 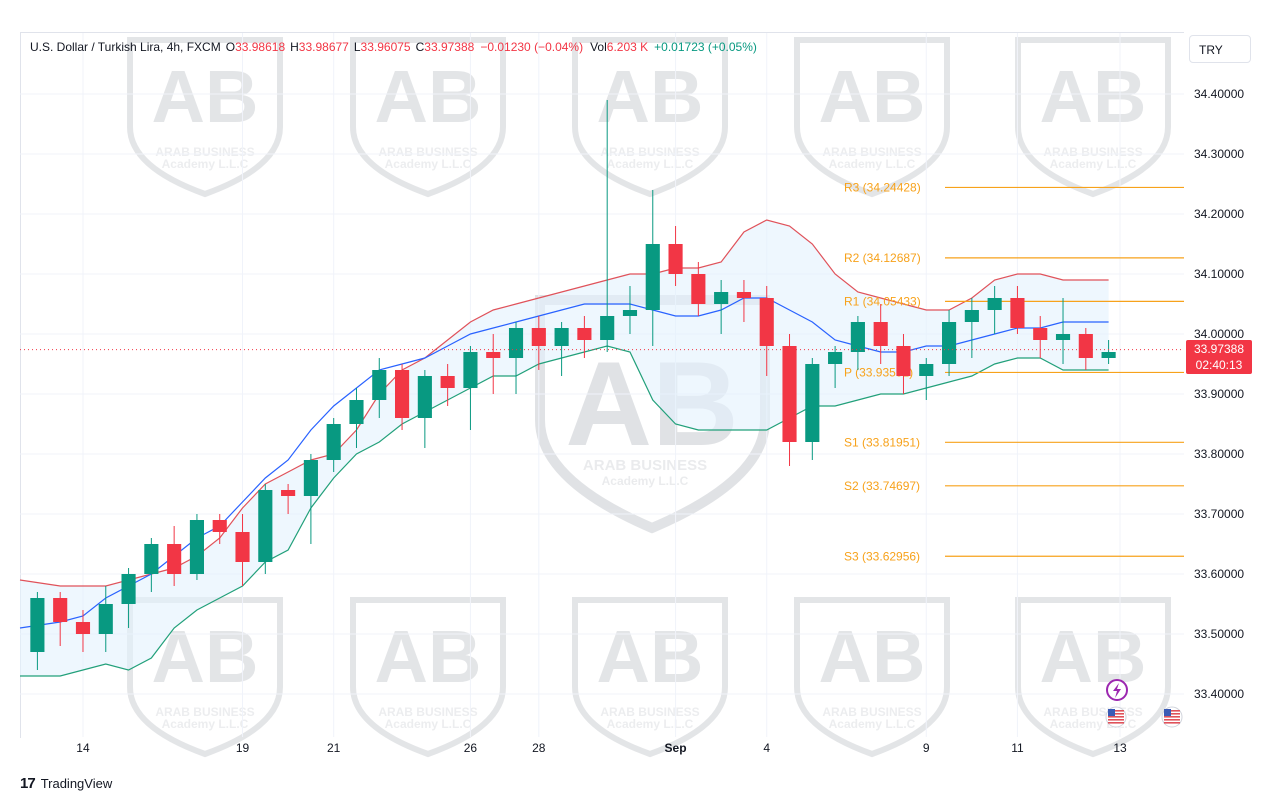 I want to click on pivot-label: S1 (33.81951), so click(x=882, y=442).